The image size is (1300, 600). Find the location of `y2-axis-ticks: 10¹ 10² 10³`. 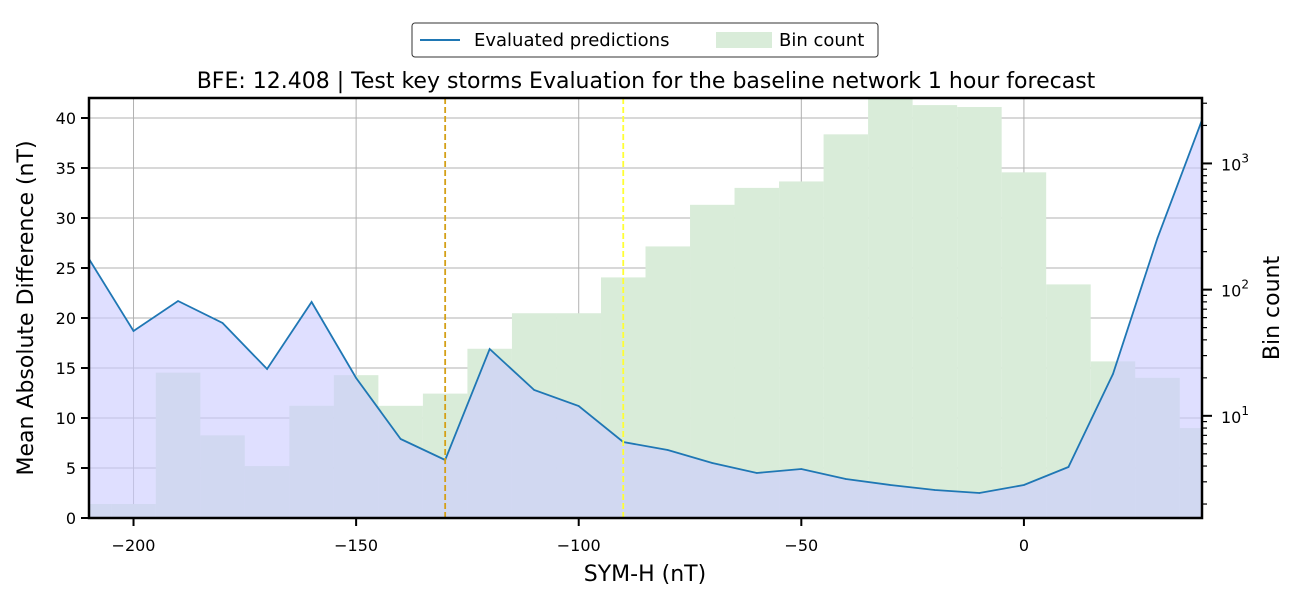

y2-axis-ticks: 10¹ 10² 10³ is located at coordinates (1225, 303).